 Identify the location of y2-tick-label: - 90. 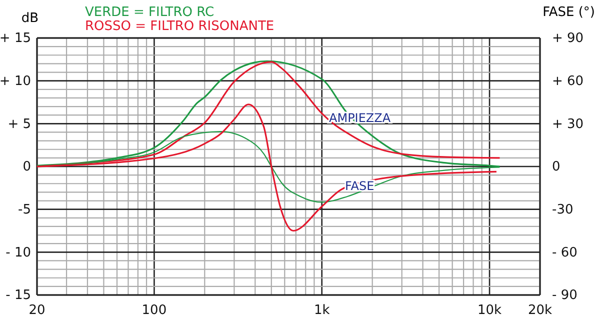
(565, 296).